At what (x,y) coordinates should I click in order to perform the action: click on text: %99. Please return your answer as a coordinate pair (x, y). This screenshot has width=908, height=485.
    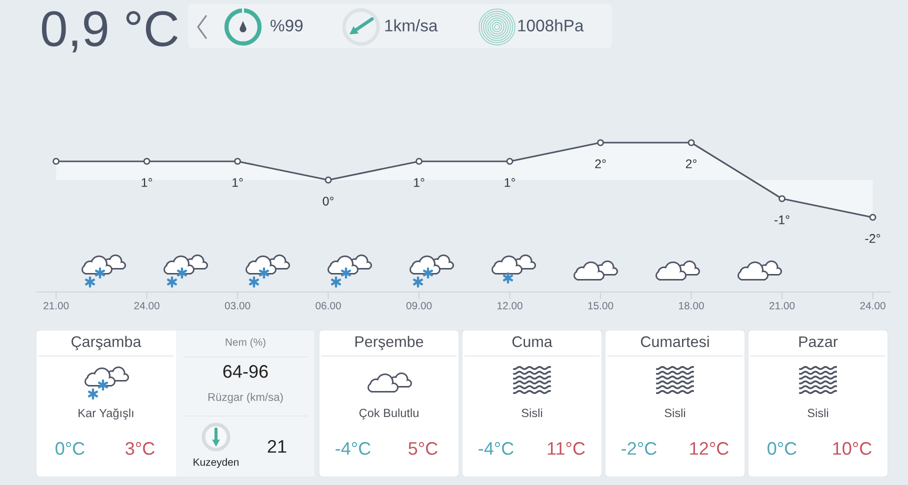
    Looking at the image, I should click on (286, 26).